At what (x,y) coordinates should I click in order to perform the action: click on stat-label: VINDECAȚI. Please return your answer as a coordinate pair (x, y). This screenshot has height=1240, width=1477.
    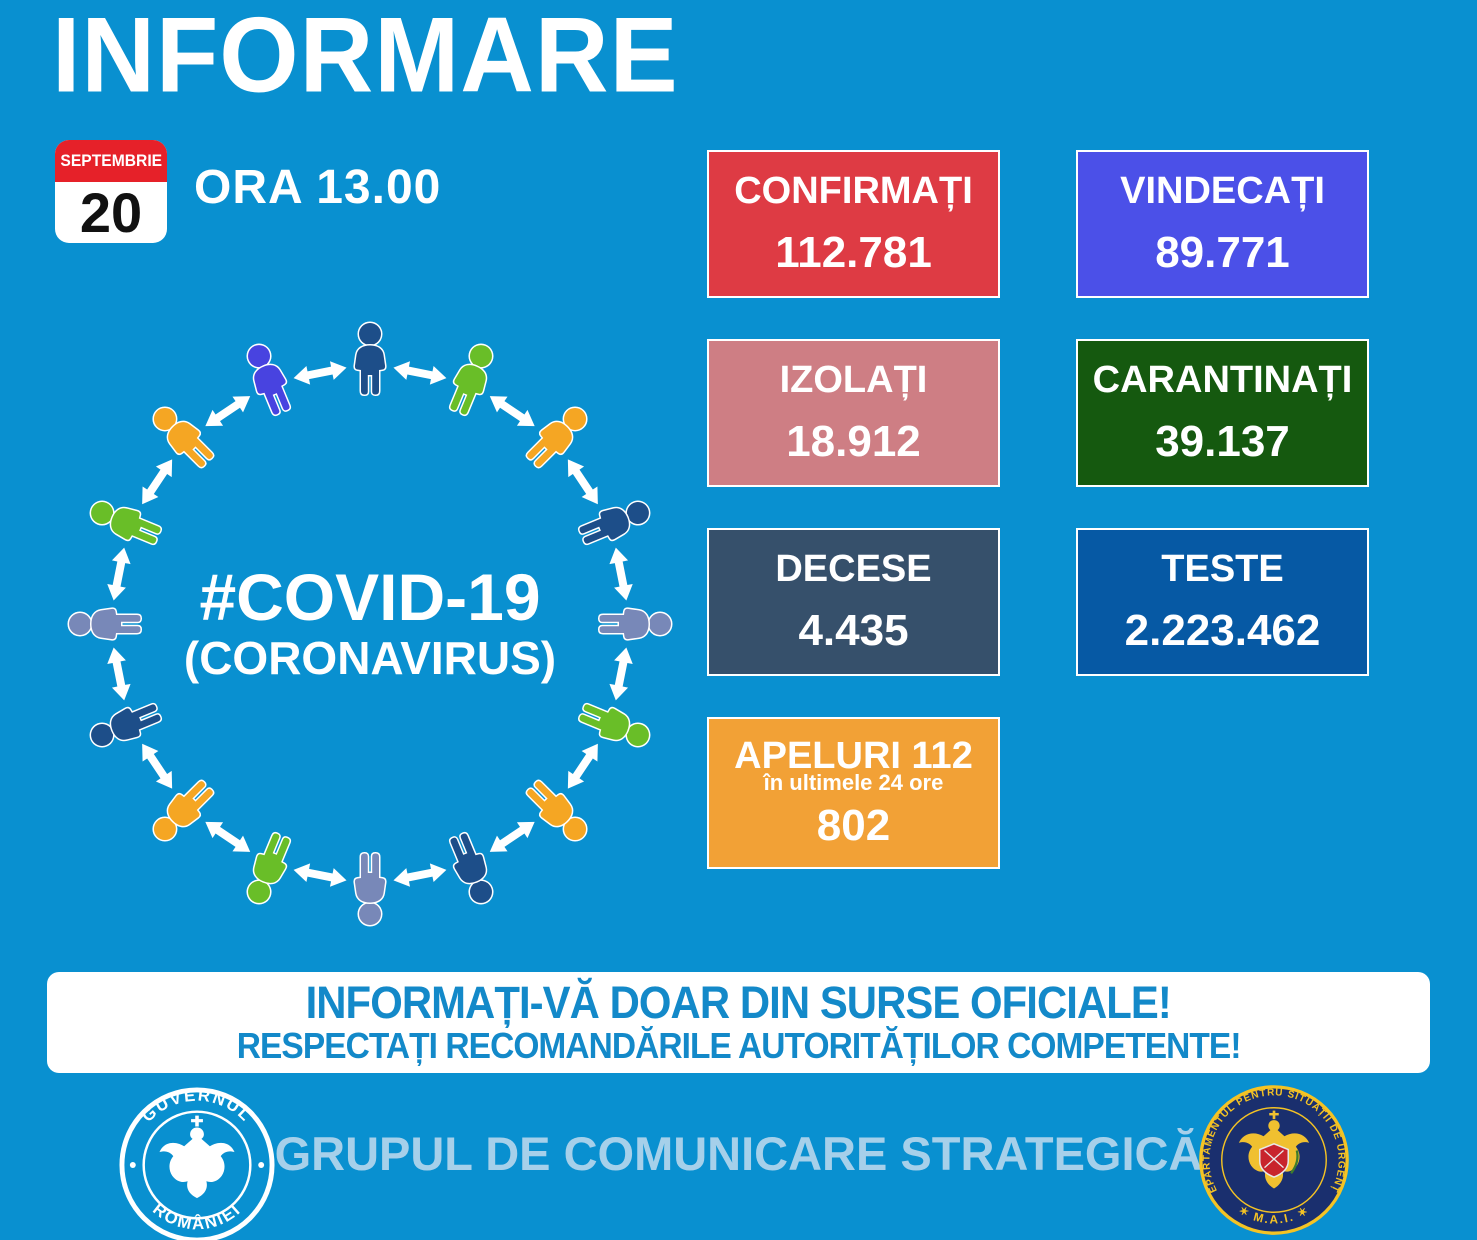
    Looking at the image, I should click on (1222, 190).